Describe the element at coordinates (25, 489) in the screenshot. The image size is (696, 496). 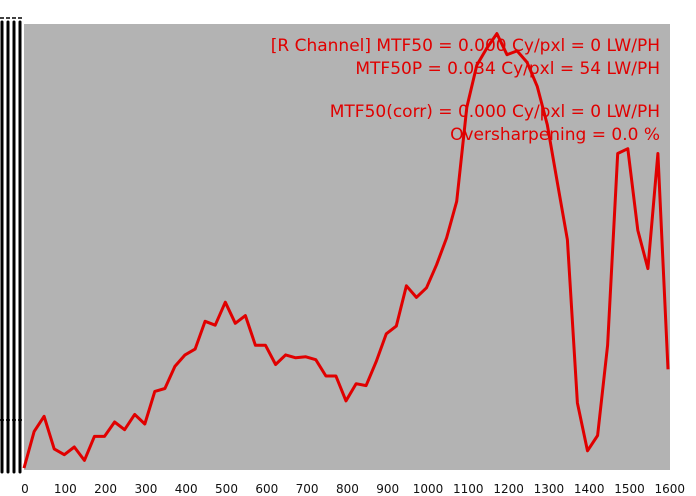
I see `x-tick-label: 0` at that location.